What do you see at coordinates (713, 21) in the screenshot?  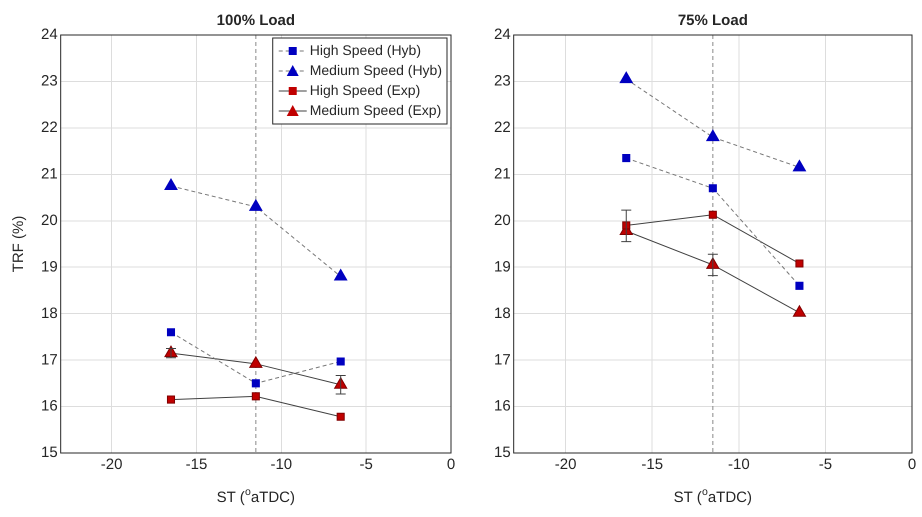 I see `chart-title: 75% Load` at bounding box center [713, 21].